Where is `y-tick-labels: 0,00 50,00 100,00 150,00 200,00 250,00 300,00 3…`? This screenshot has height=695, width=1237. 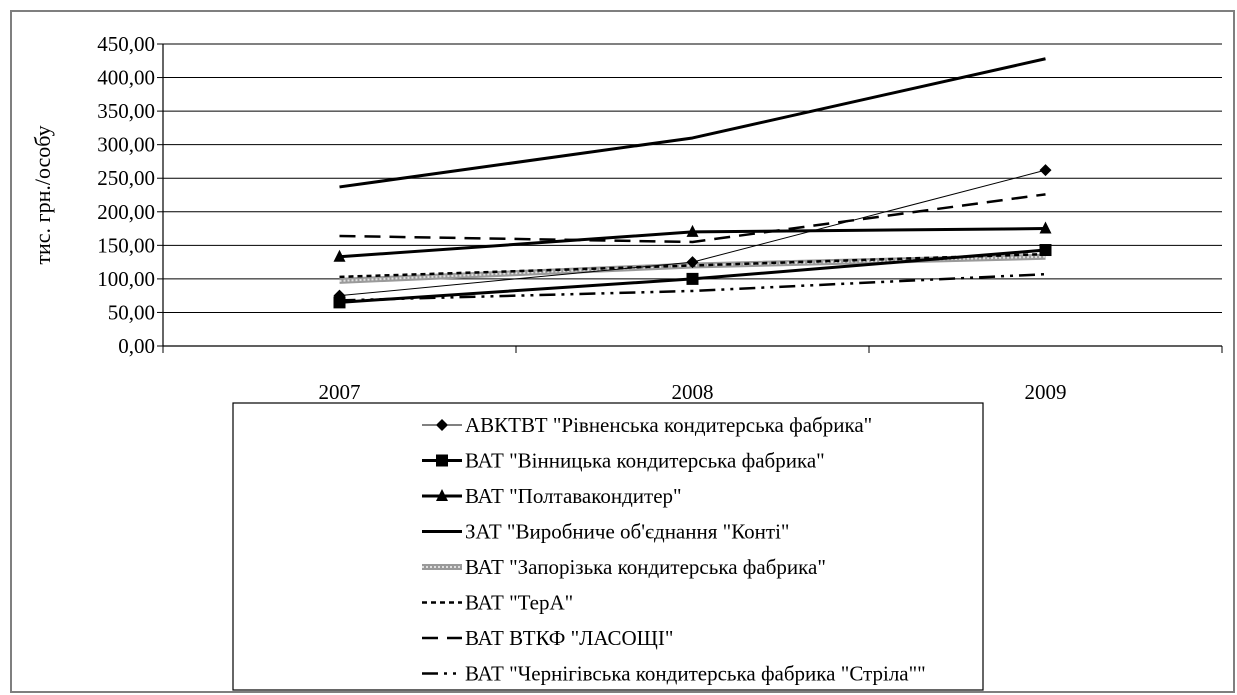
y-tick-labels: 0,00 50,00 100,00 150,00 200,00 250,00 300,00 3… is located at coordinates (126, 195).